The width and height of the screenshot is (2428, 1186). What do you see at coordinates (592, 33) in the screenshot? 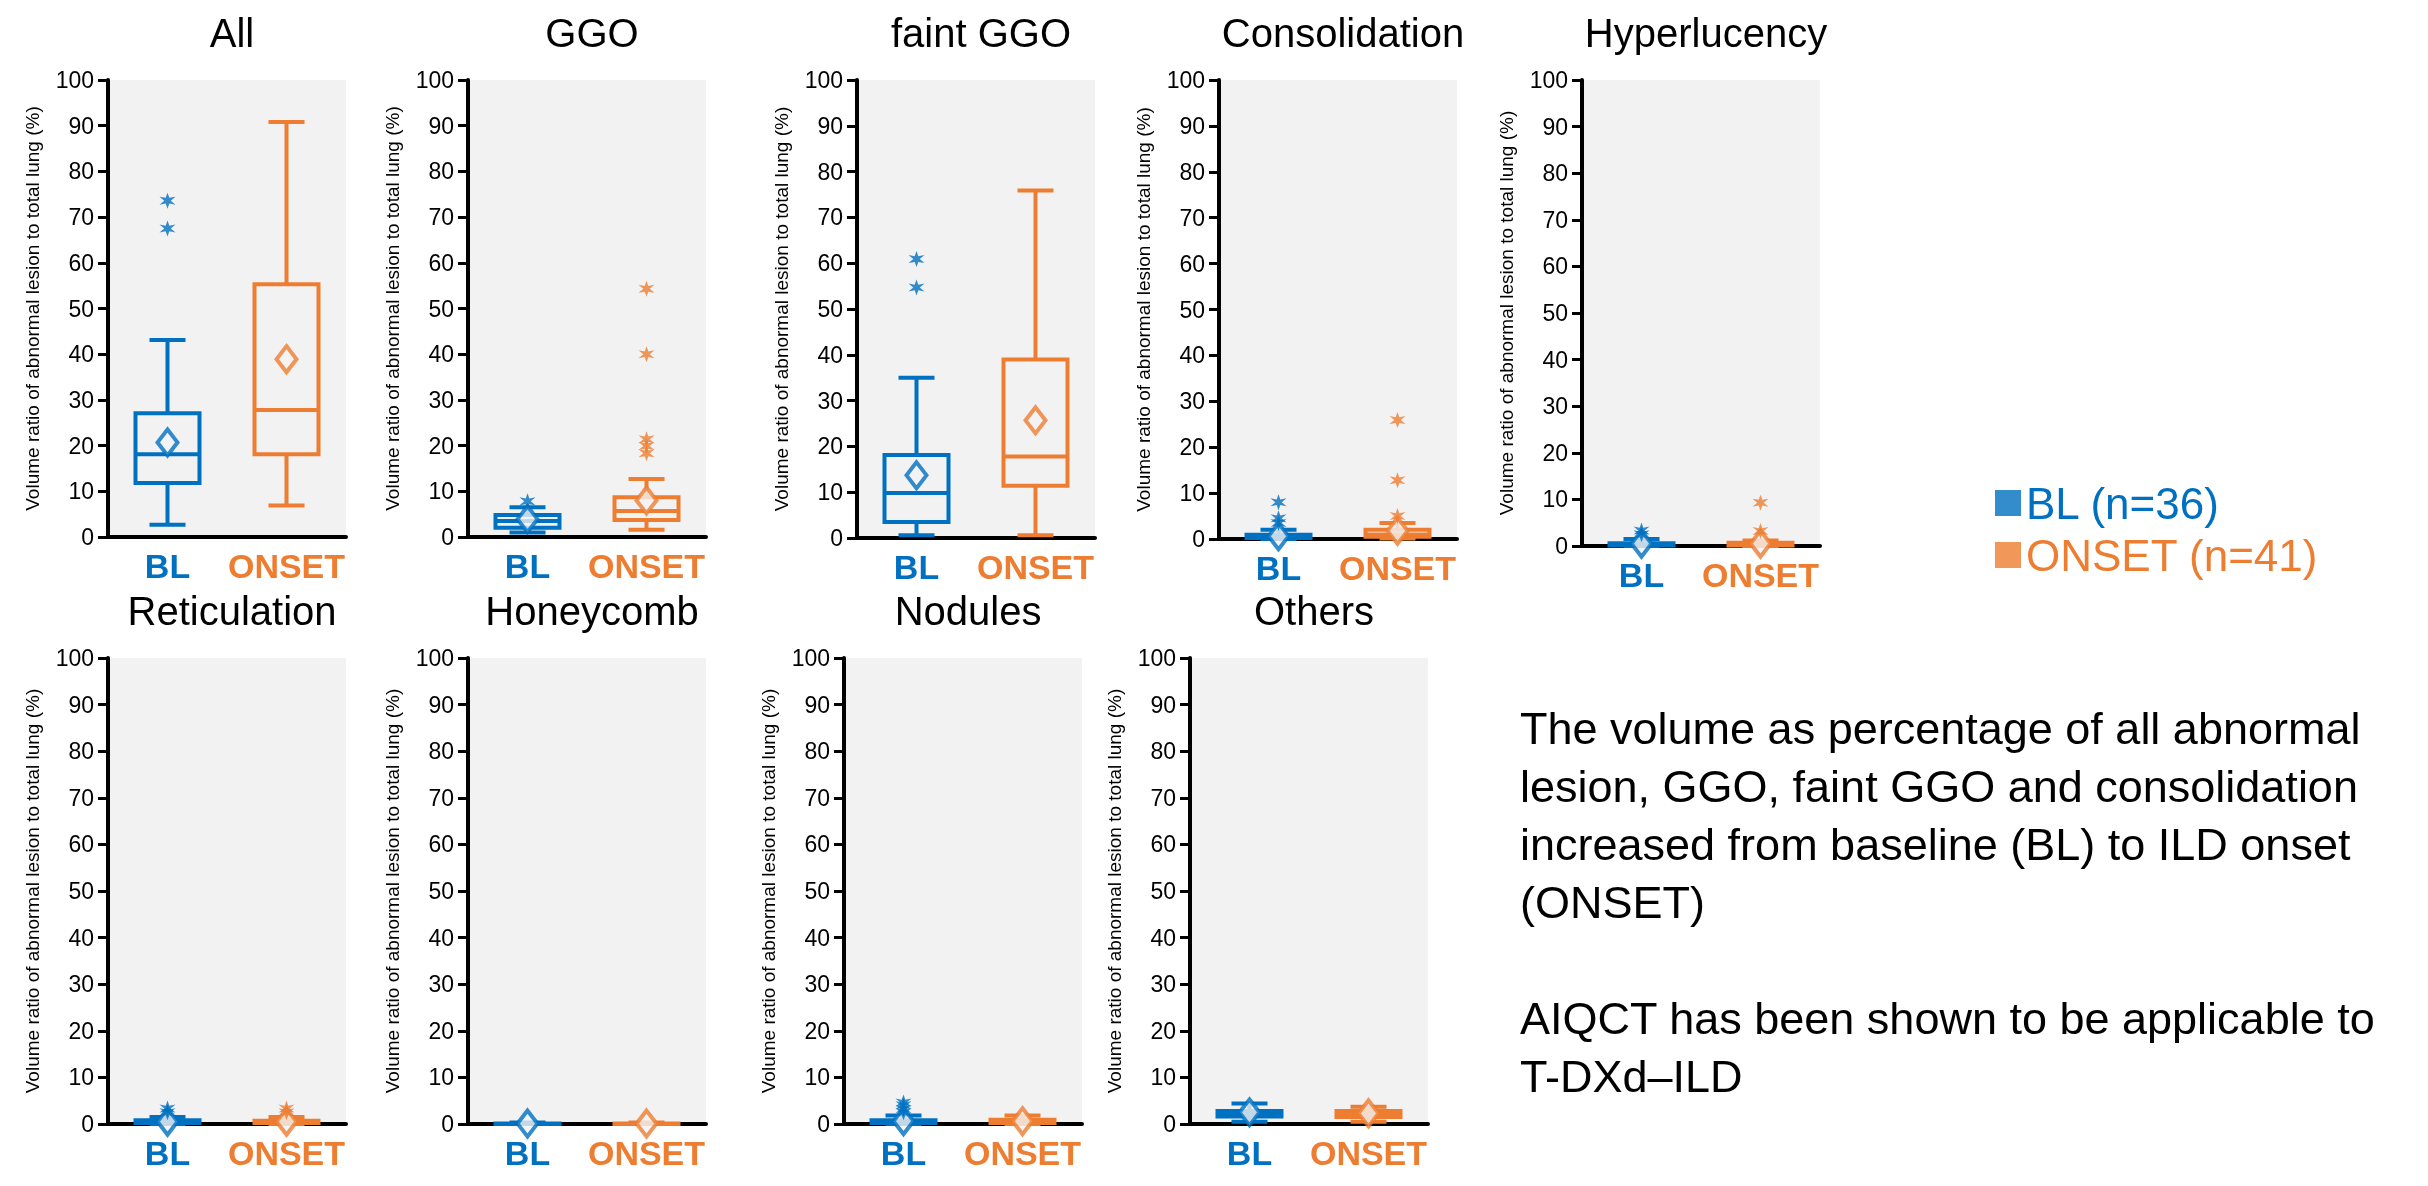
I see `chart-title: GGO` at bounding box center [592, 33].